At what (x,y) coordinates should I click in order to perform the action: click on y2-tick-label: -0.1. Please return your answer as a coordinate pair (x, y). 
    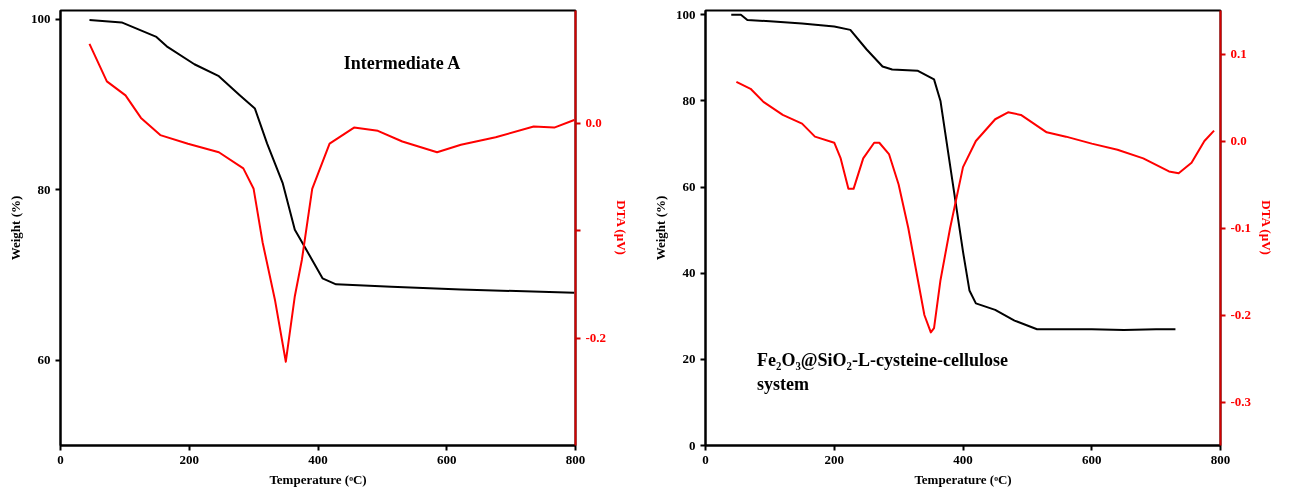
    Looking at the image, I should click on (1241, 227).